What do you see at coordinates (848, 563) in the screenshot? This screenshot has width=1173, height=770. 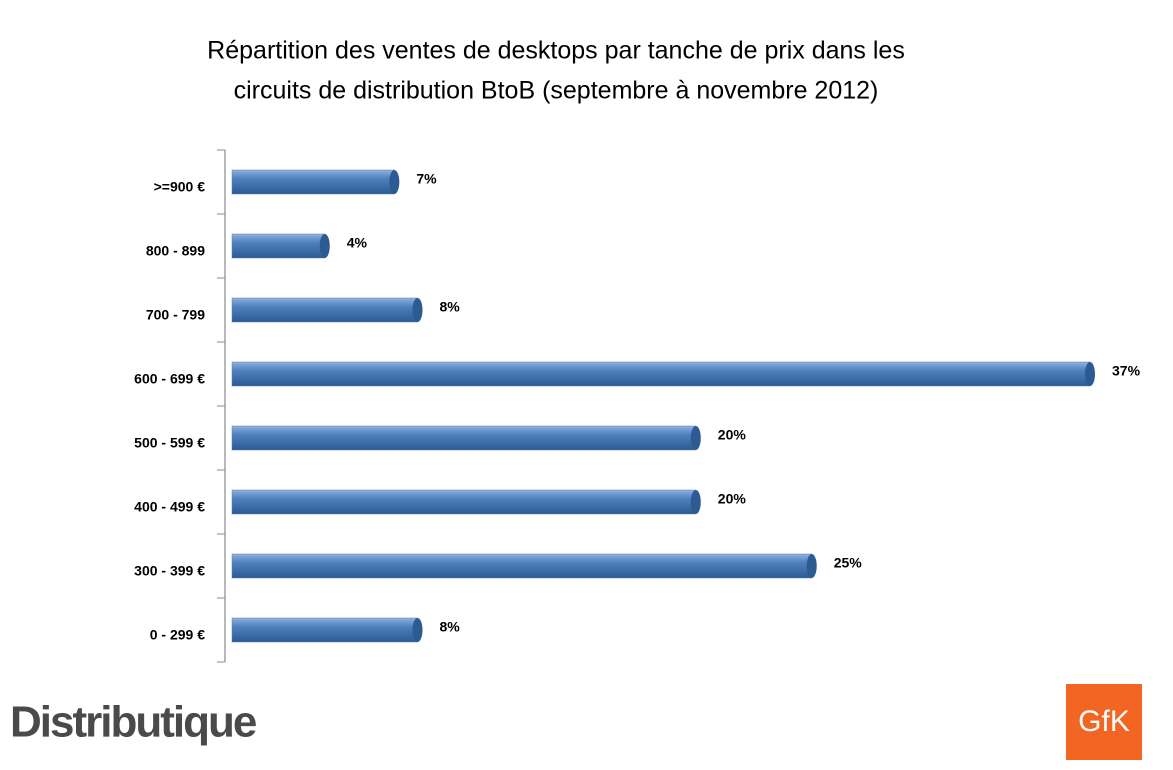 I see `data-label: 25%` at bounding box center [848, 563].